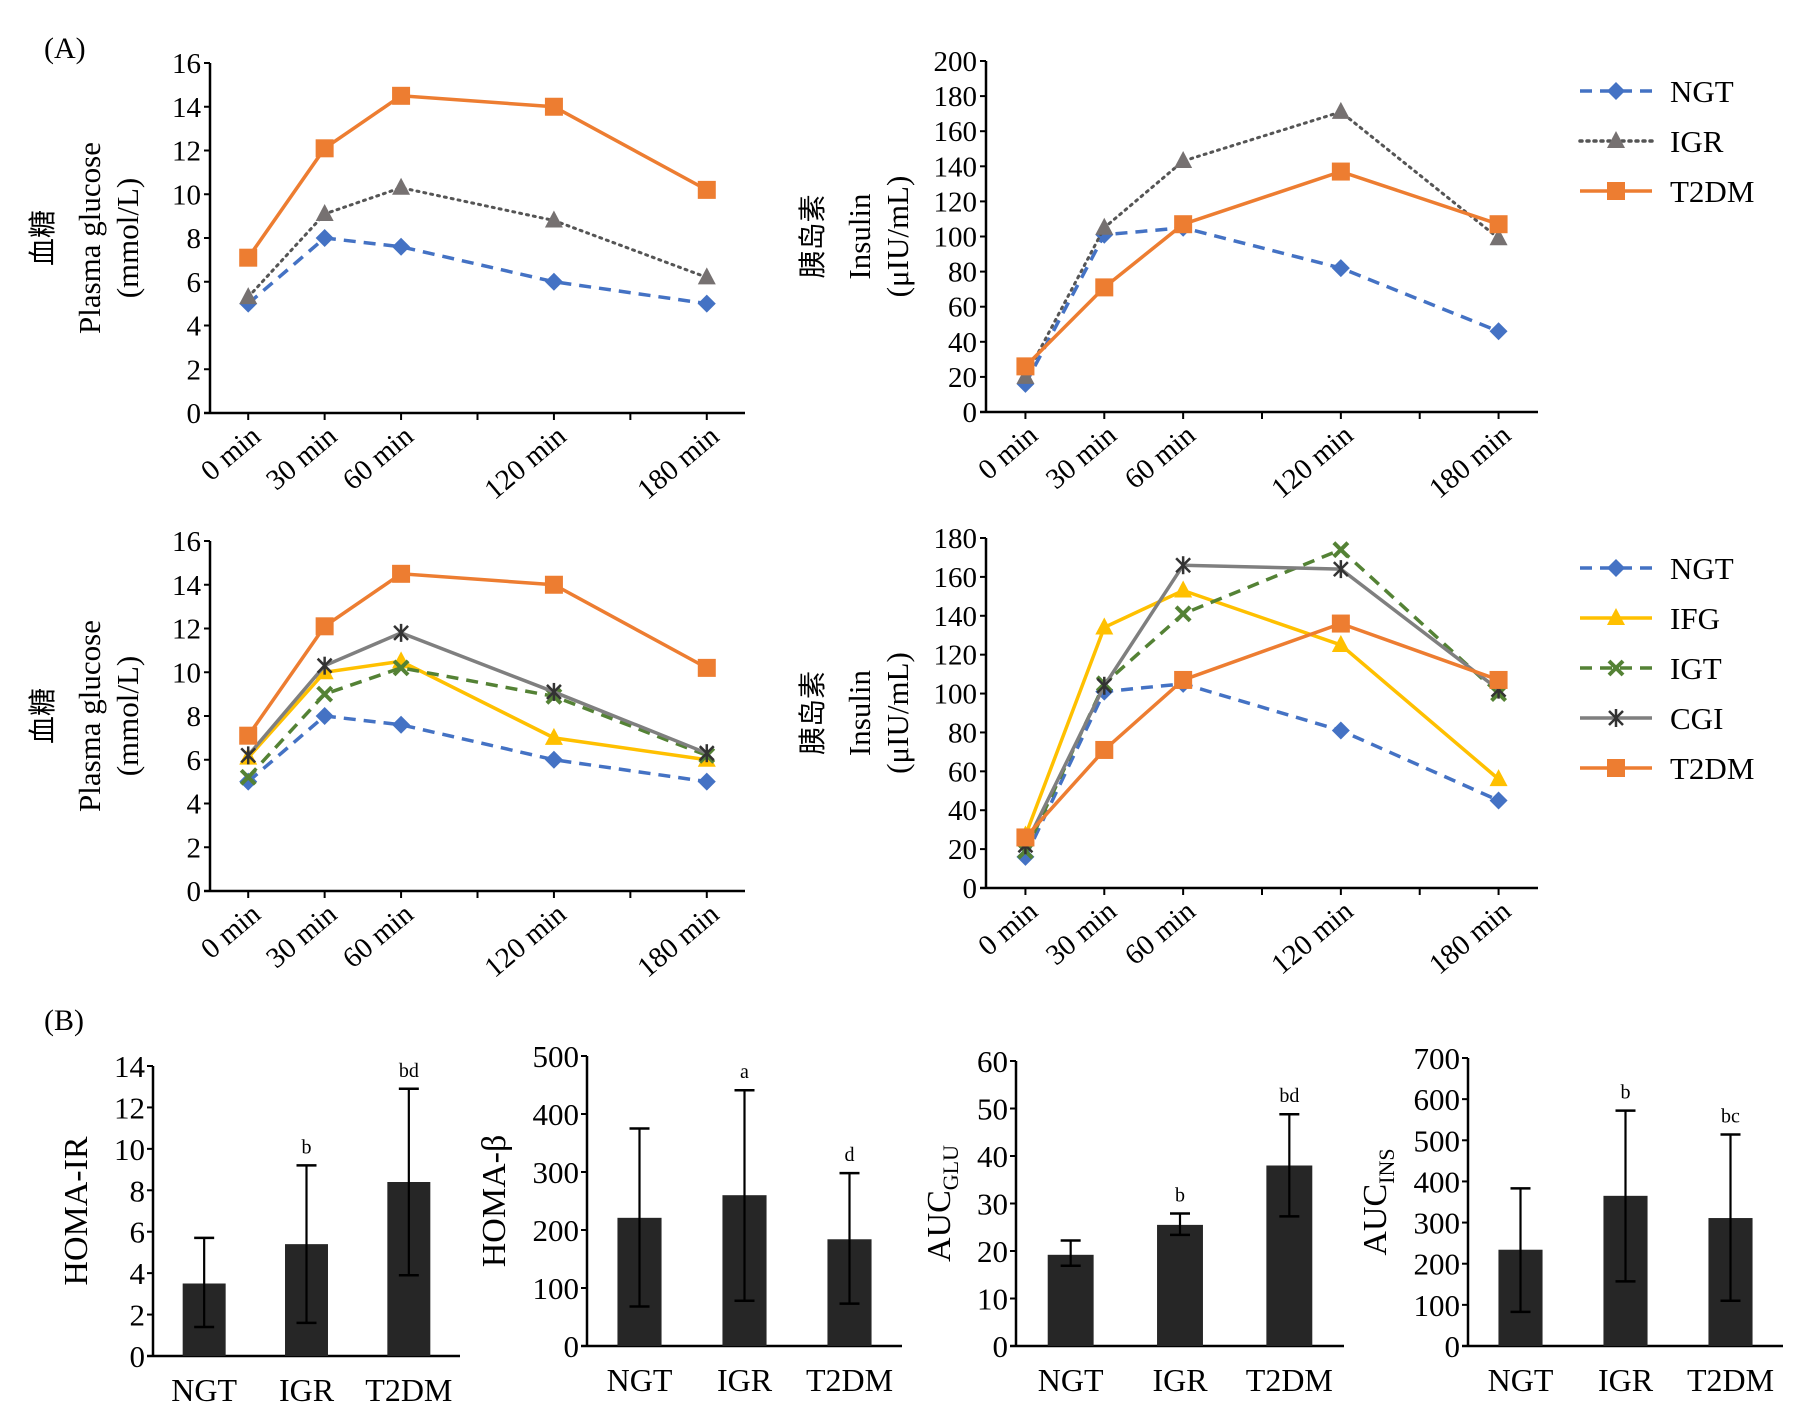 This screenshot has height=1417, width=1813. What do you see at coordinates (1437, 1305) in the screenshot?
I see `y-tick-label: 100` at bounding box center [1437, 1305].